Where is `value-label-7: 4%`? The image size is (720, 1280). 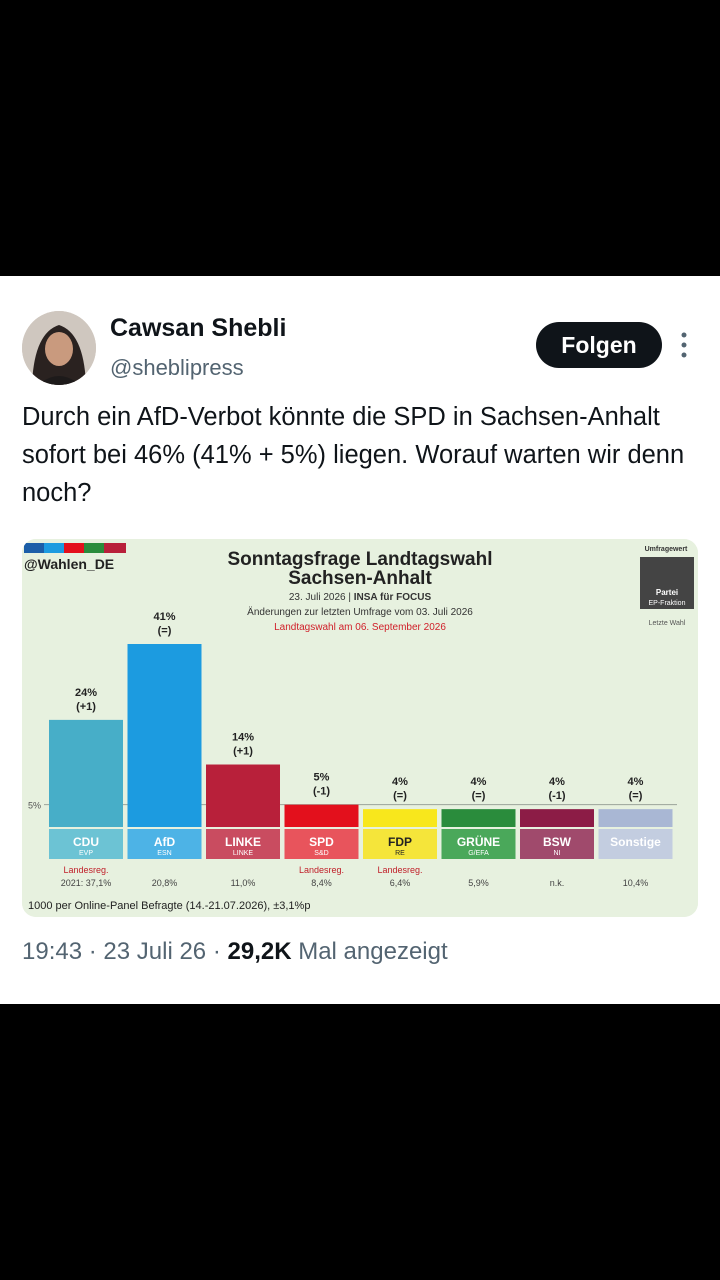
value-label-7: 4% is located at coordinates (636, 782).